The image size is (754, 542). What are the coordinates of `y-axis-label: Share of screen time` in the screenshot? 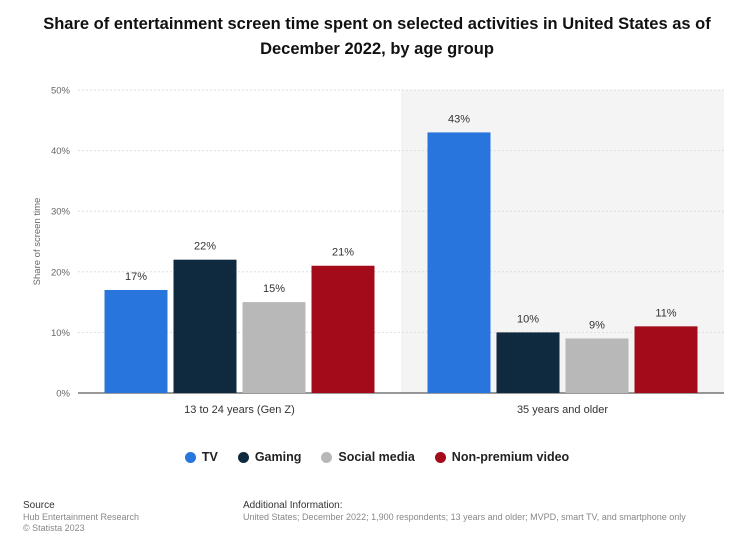 It's located at (37, 242).